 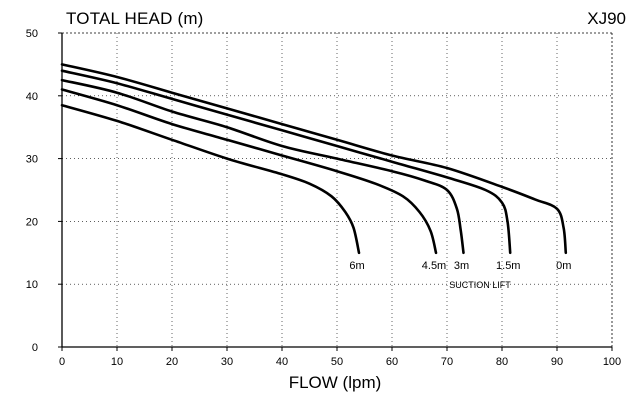 I want to click on x-axis-label: FLOW (lpm), so click(x=335, y=382).